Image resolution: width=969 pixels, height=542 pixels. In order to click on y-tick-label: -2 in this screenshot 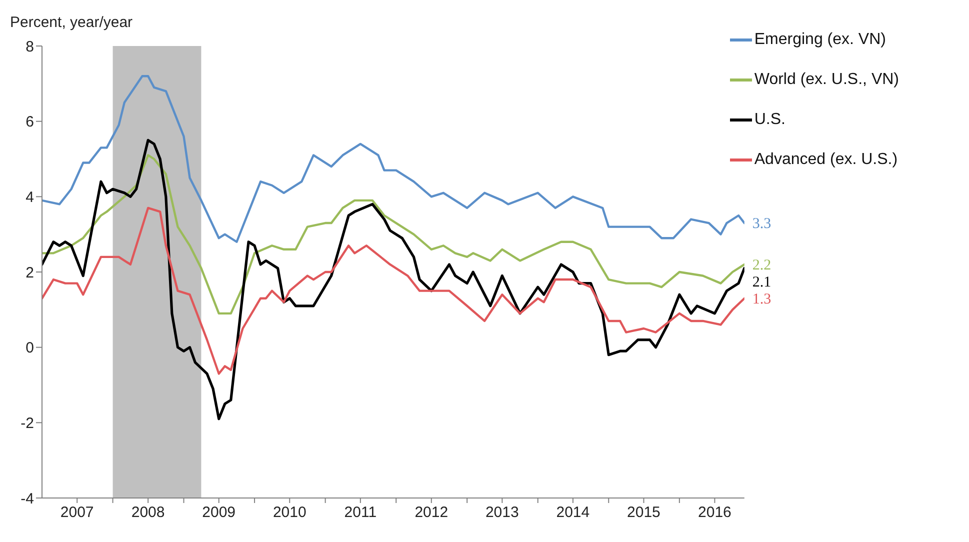, I will do `click(27, 423)`.